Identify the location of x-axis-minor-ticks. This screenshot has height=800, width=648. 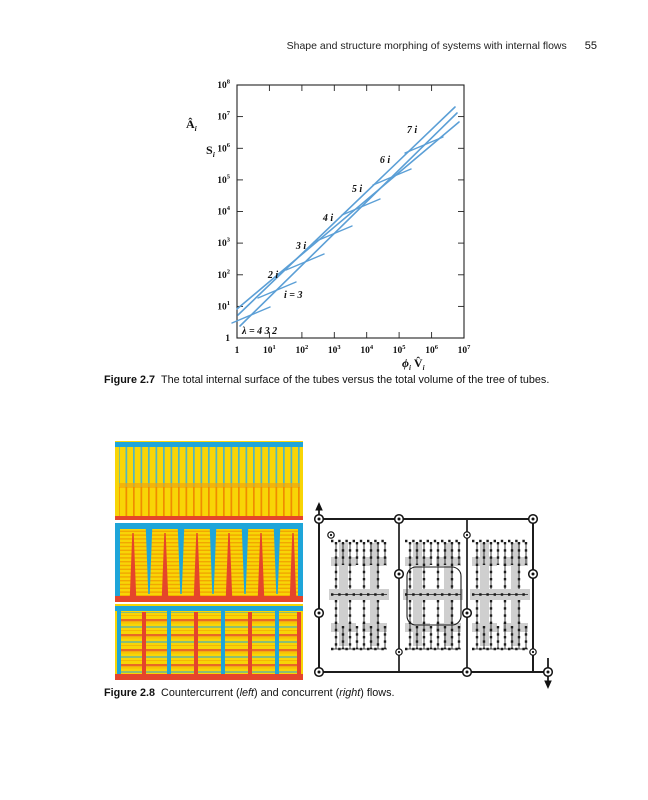
(354, 211).